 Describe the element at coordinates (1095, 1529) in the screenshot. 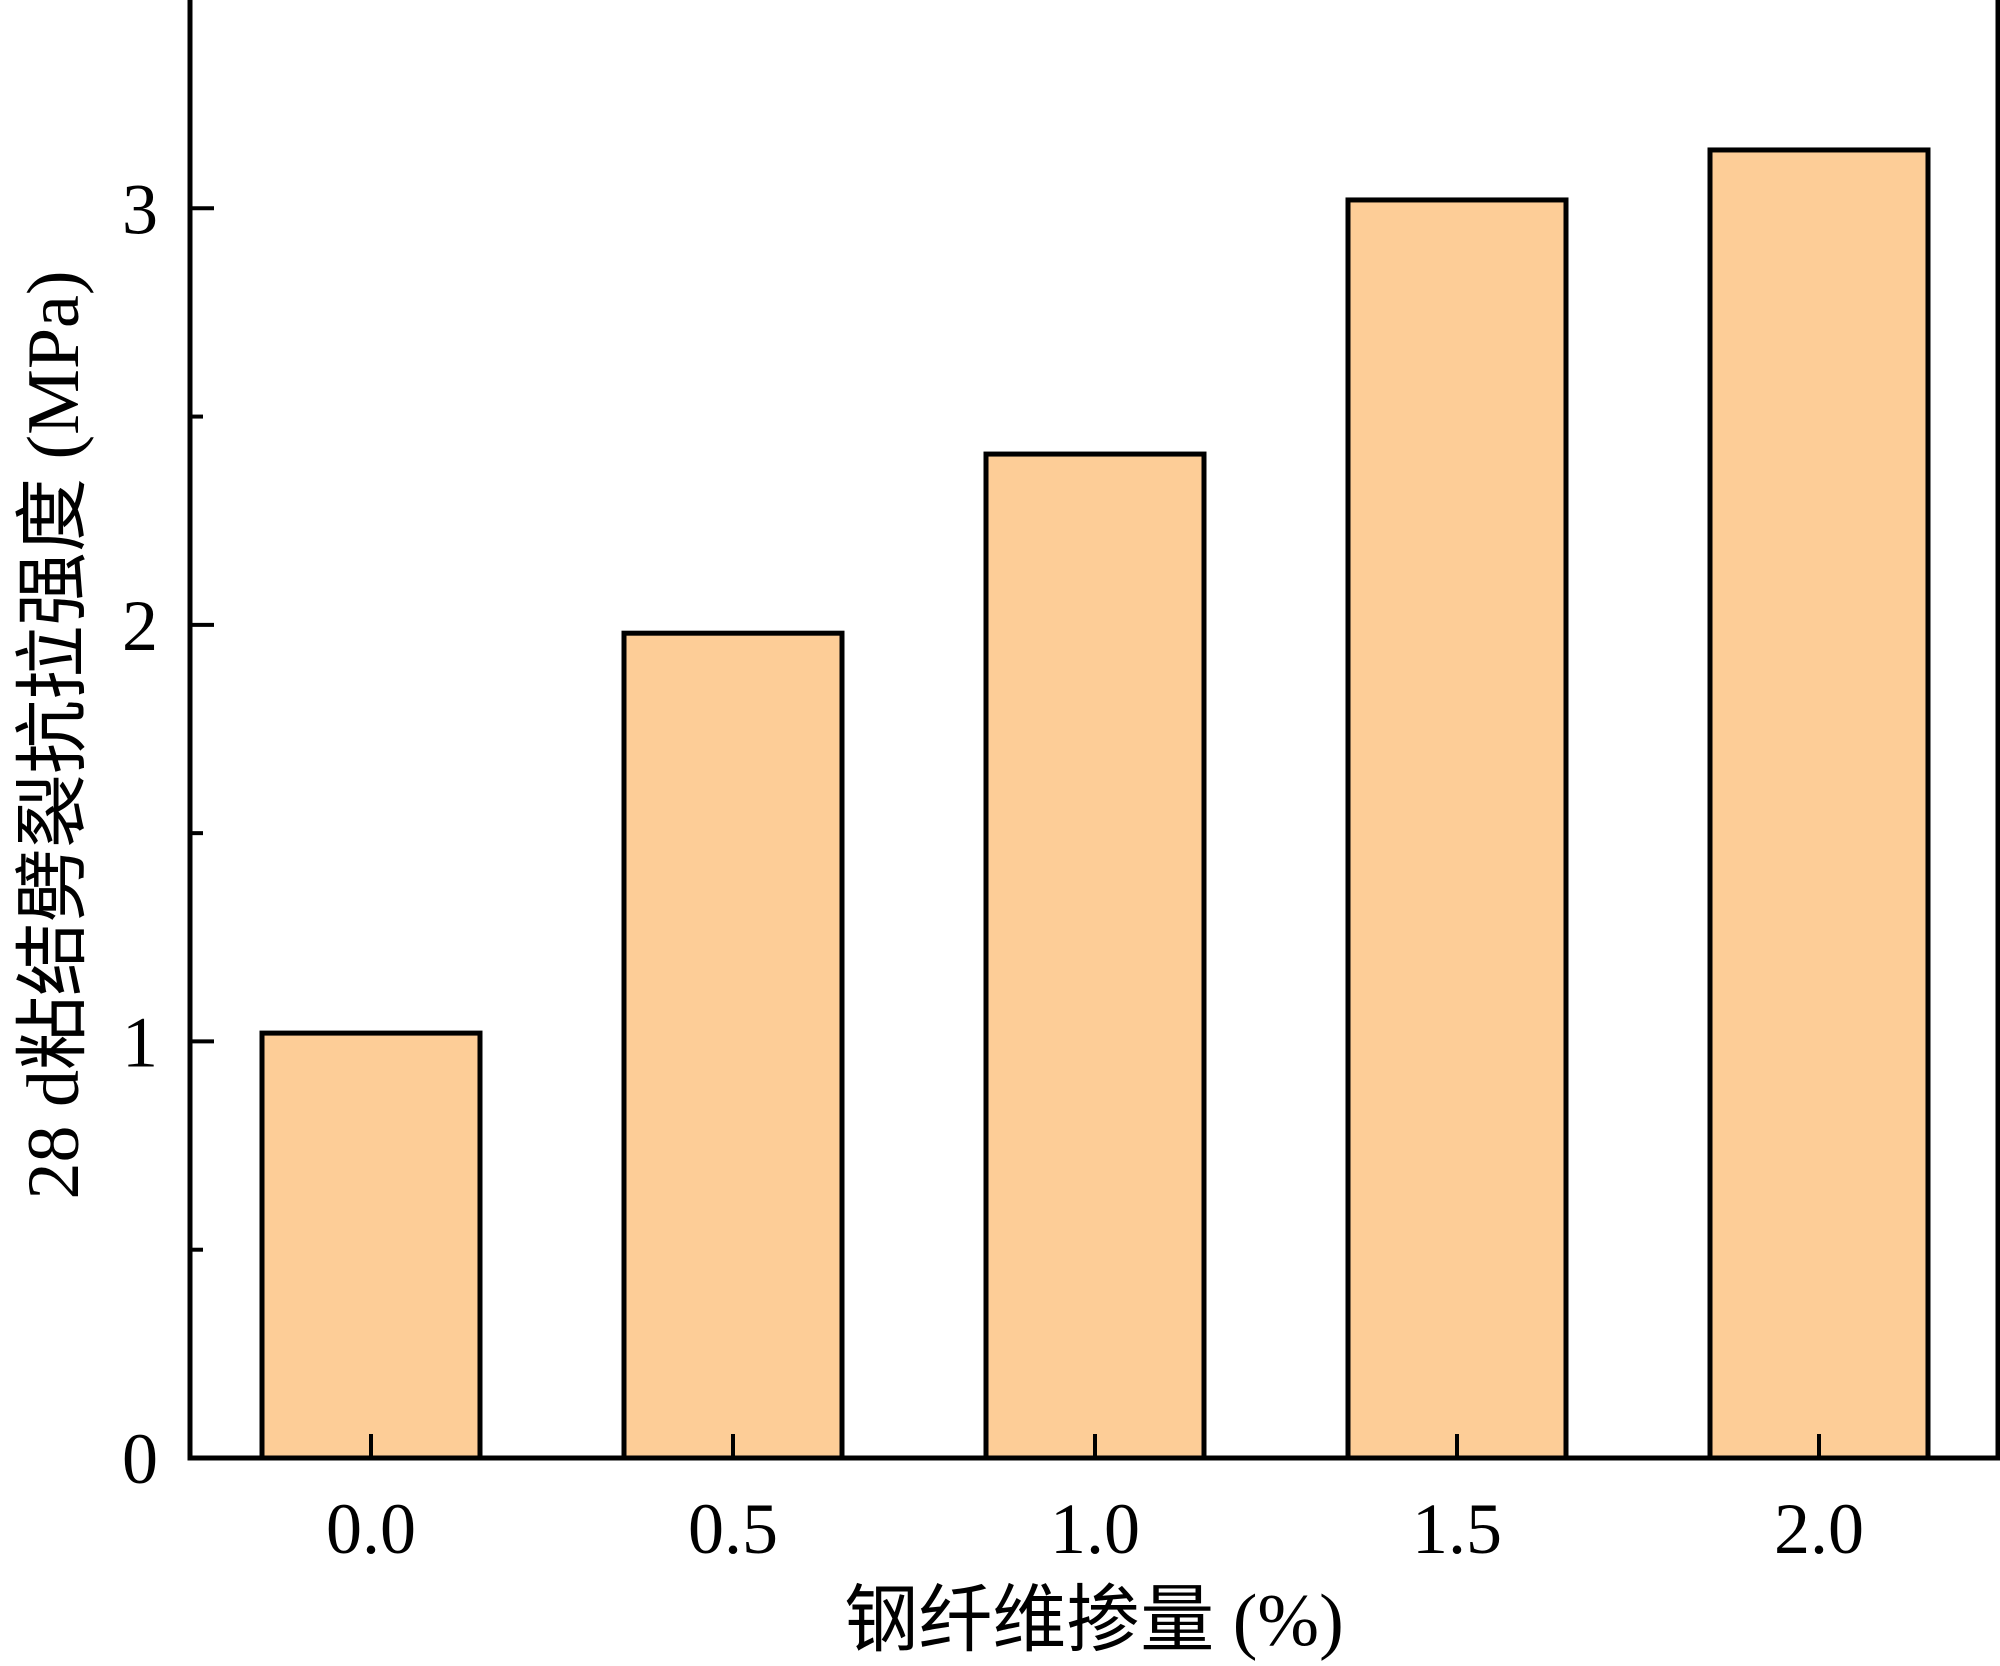

I see `x-tick-label-1.0: 1.0` at that location.